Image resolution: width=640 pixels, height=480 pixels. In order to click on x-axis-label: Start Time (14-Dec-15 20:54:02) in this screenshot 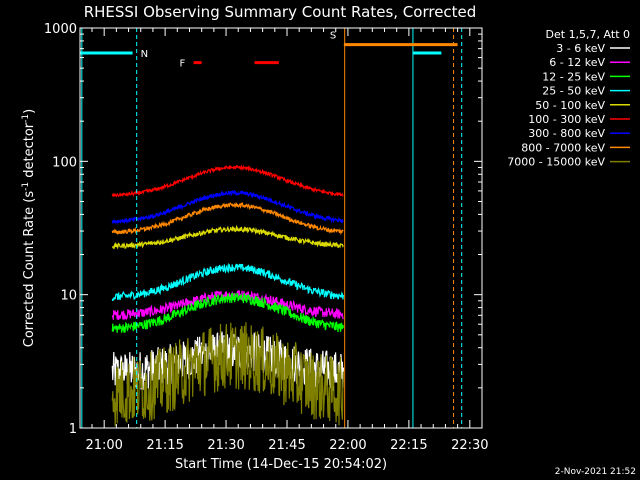, I will do `click(281, 464)`.